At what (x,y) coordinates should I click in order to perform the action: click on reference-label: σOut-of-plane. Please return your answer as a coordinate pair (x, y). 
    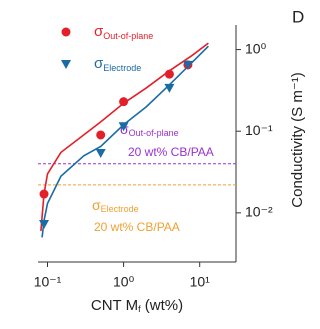
    Looking at the image, I should click on (149, 130).